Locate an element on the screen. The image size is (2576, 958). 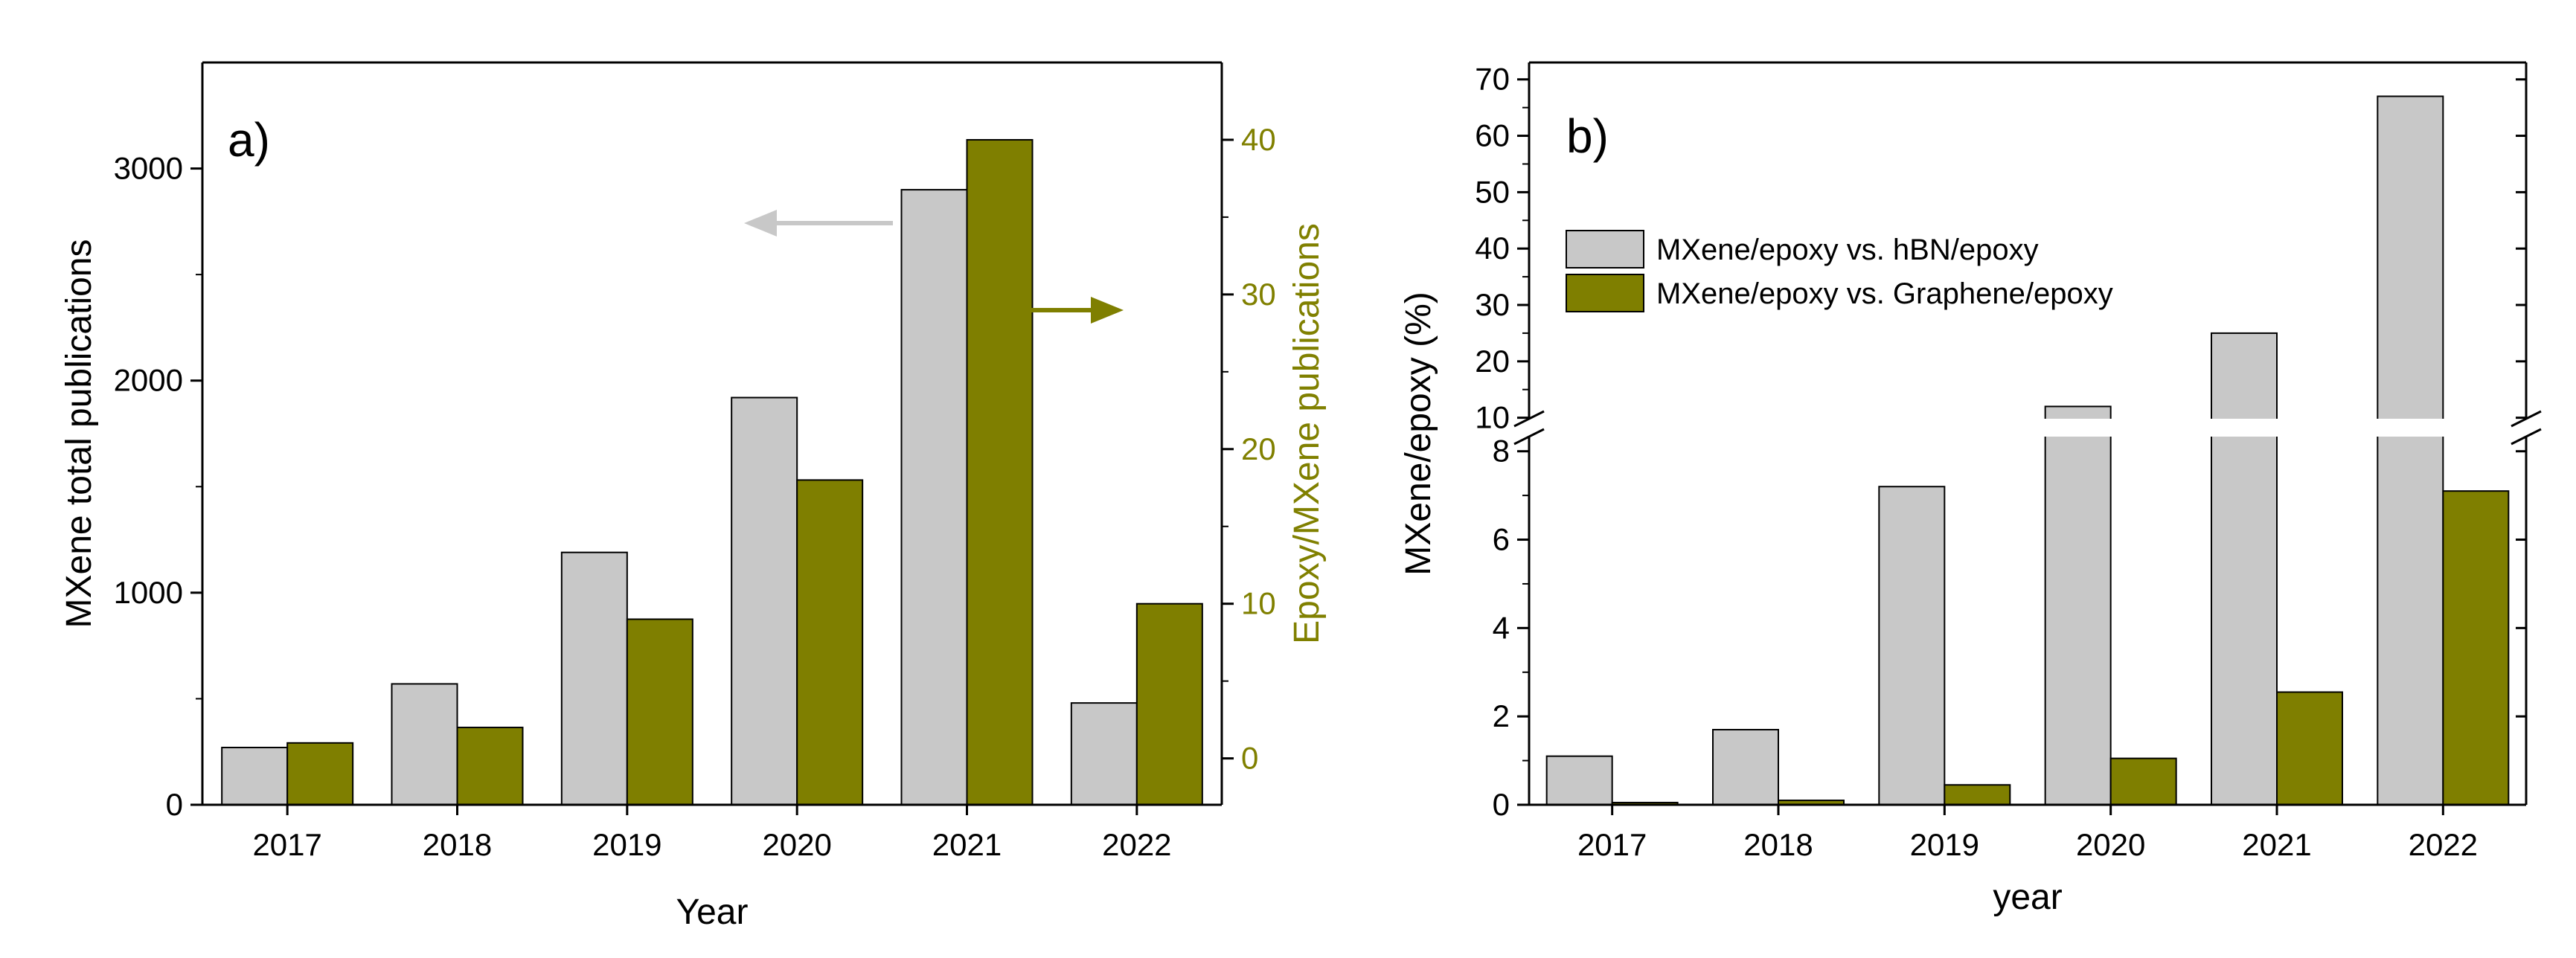
y-right-tick-label: 30 is located at coordinates (1258, 294).